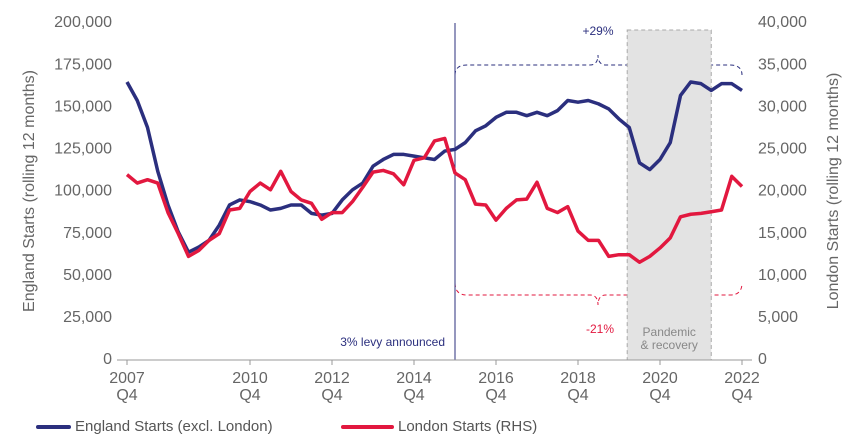 The width and height of the screenshot is (846, 442). Describe the element at coordinates (598, 294) in the screenshot. I see `decrease-bracket` at that location.